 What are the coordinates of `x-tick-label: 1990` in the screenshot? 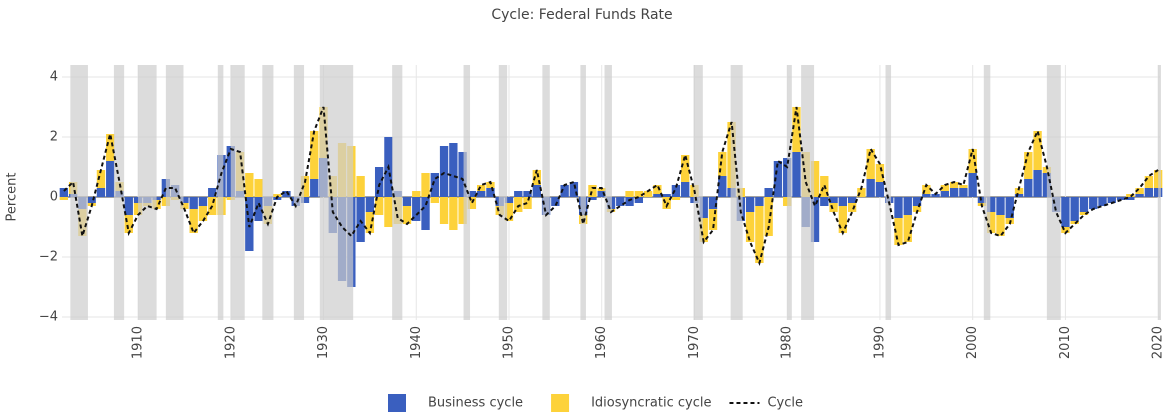 It's located at (879, 342).